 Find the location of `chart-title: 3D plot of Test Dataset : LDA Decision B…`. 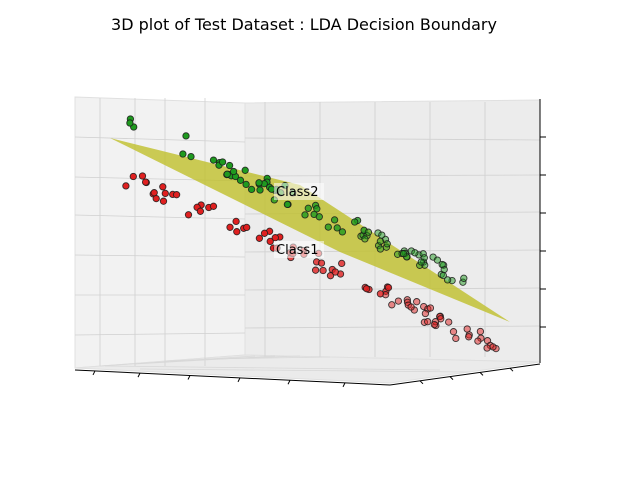

chart-title: 3D plot of Test Dataset : LDA Decision B… is located at coordinates (304, 24).